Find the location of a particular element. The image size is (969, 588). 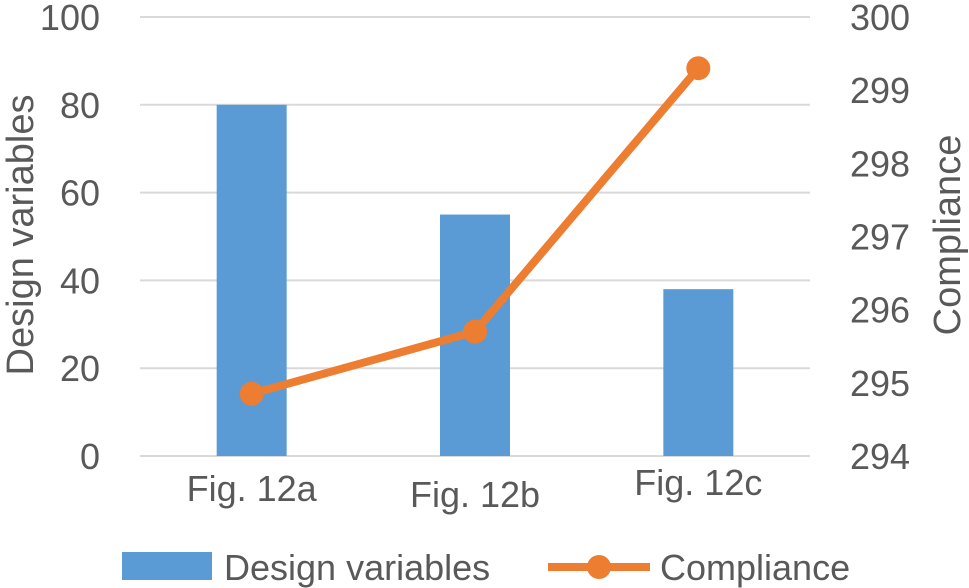

right-tick-label: 297 is located at coordinates (880, 237).